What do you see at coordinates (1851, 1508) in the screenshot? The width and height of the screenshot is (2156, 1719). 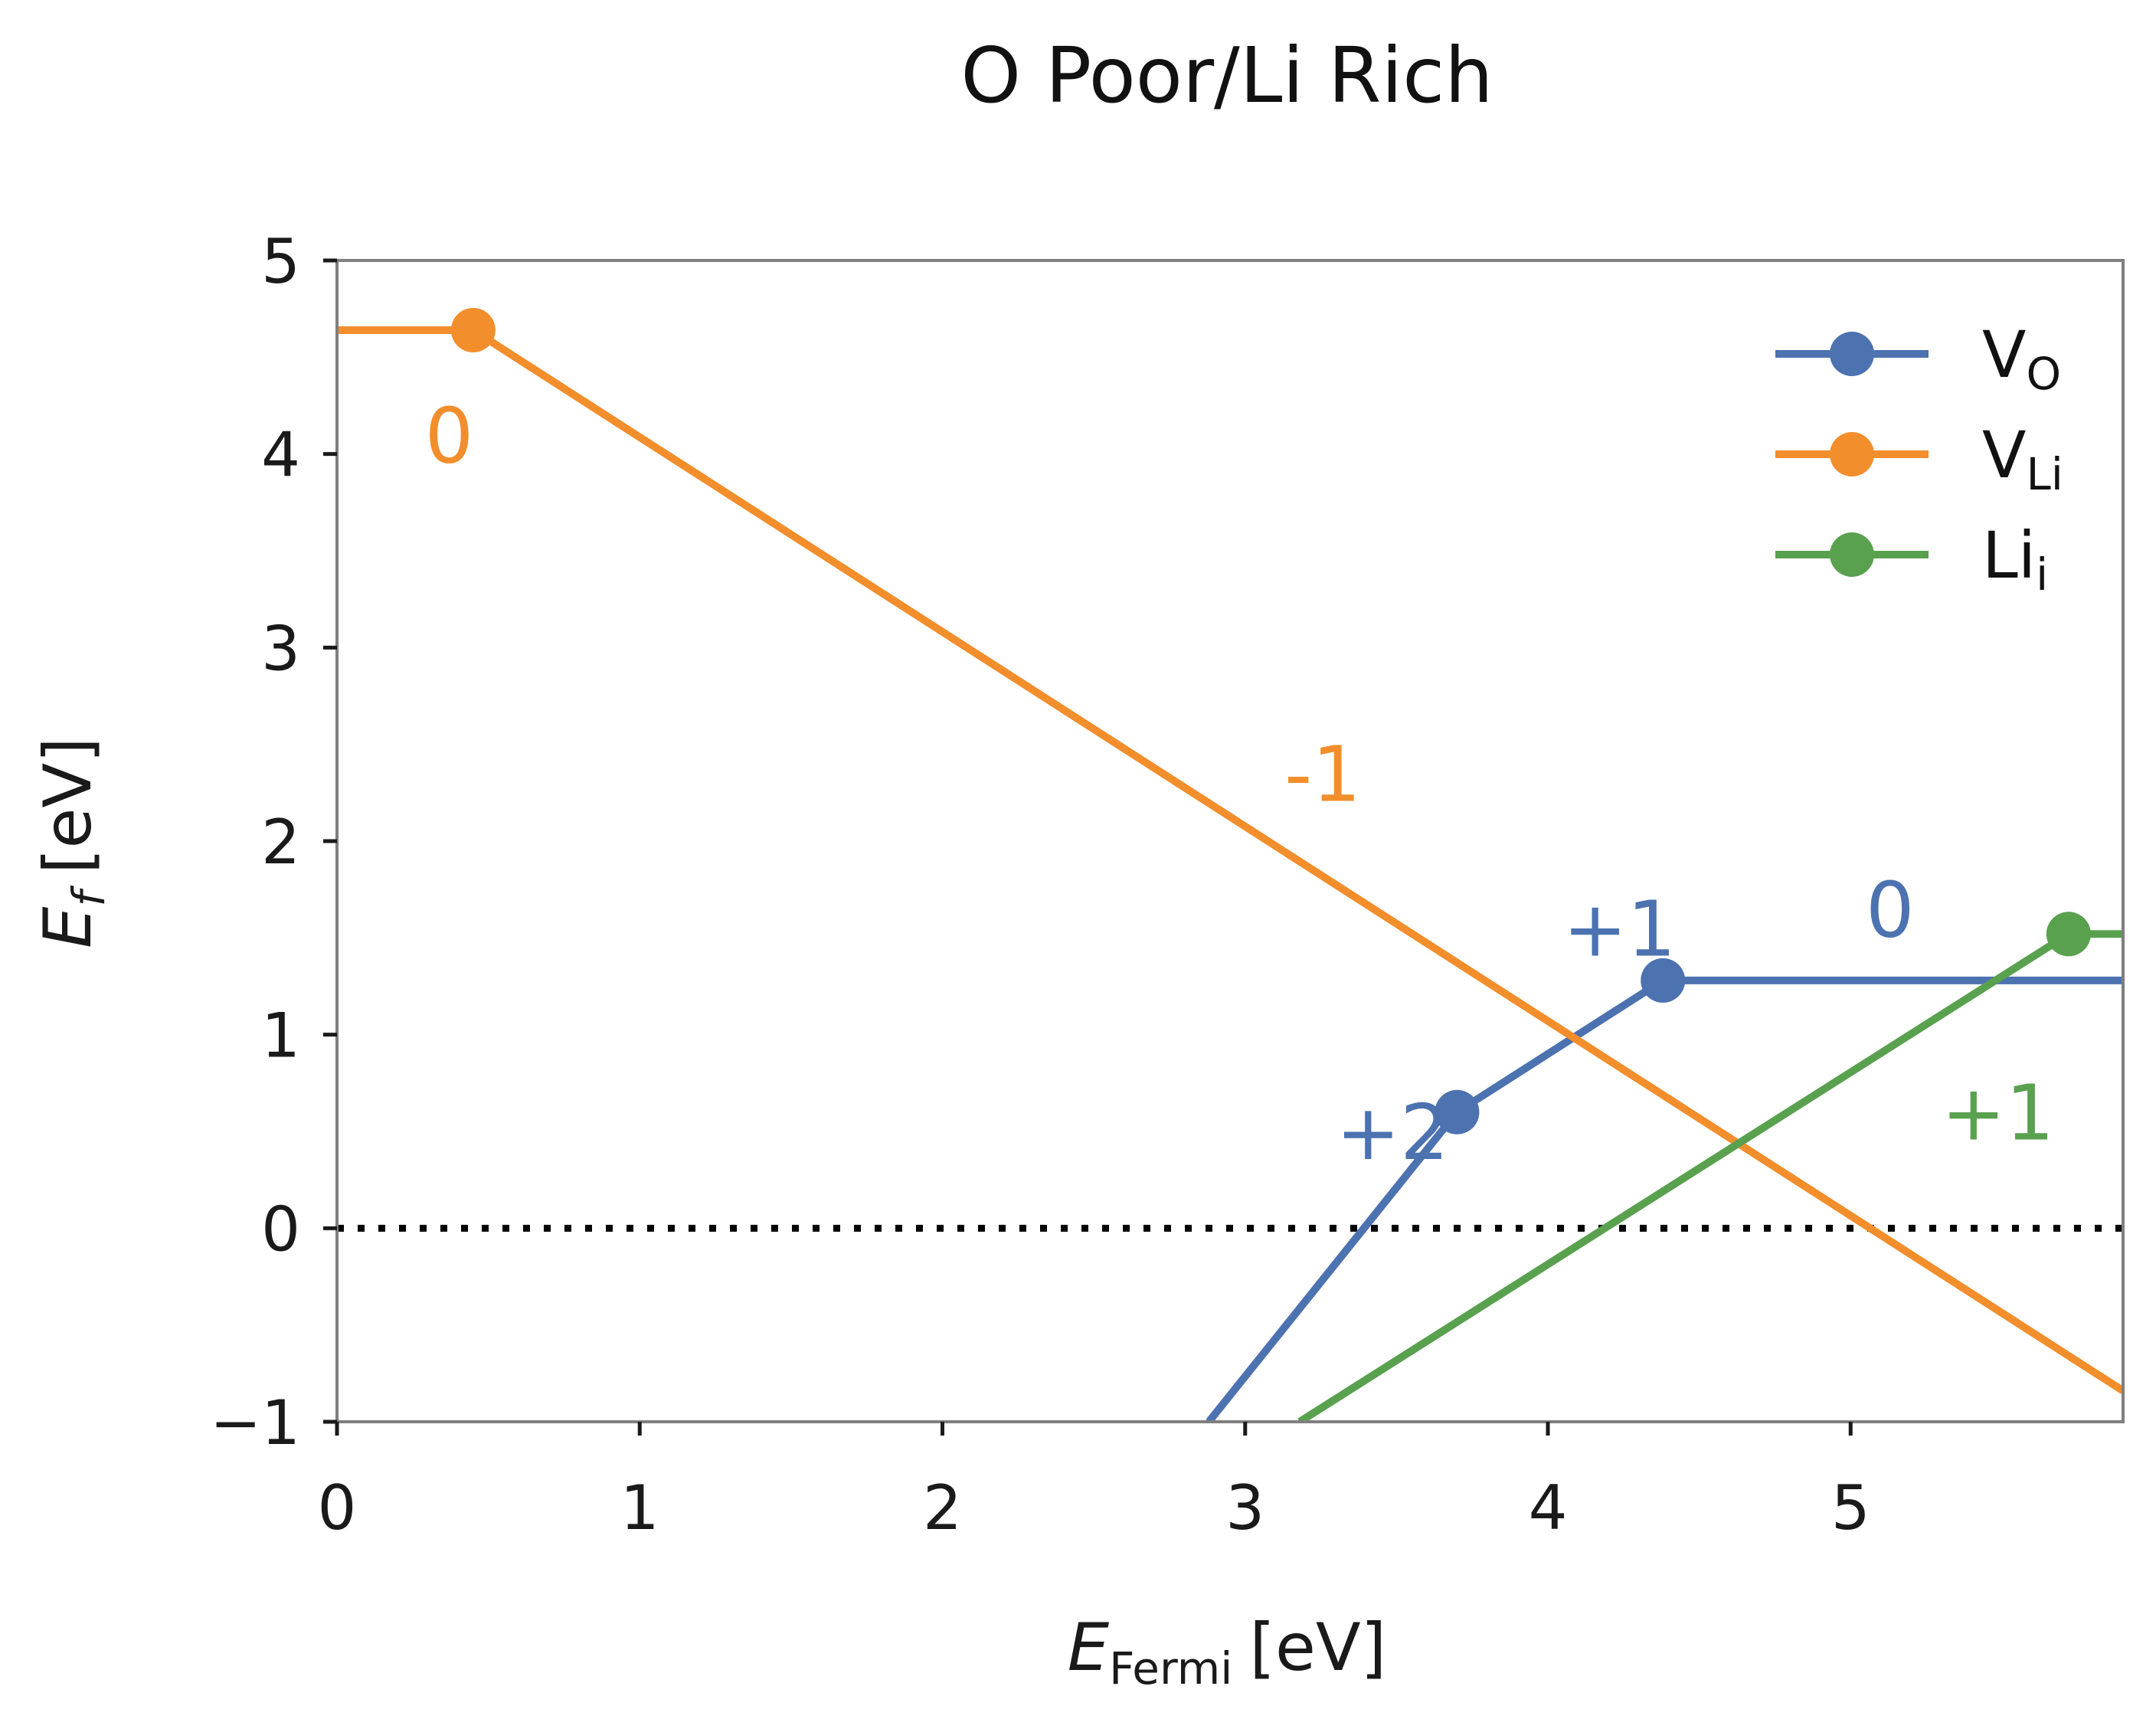 I see `x-tick-label-5: 5` at bounding box center [1851, 1508].